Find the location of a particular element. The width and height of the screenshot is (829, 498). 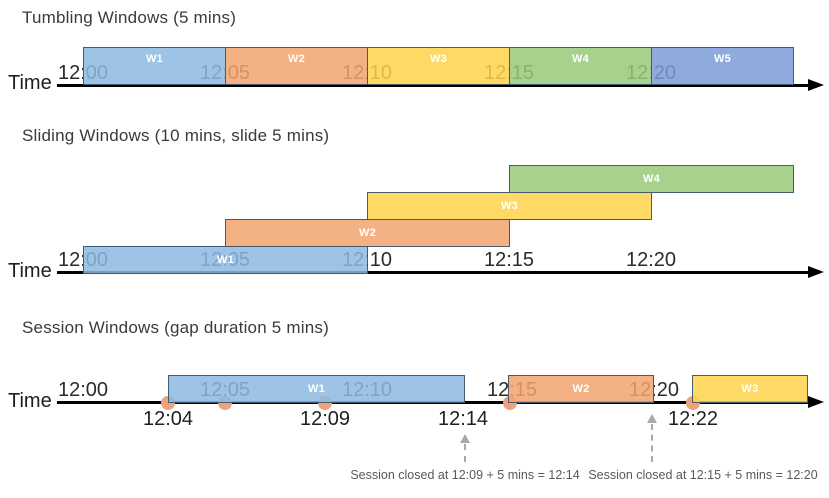

tumbling-axis-arrow-icon is located at coordinates (816, 85).